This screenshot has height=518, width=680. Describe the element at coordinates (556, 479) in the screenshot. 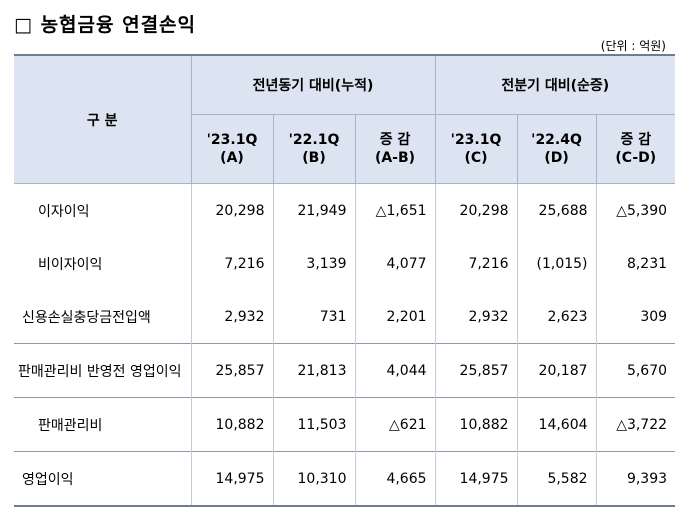

I see `cell: 5,582` at that location.